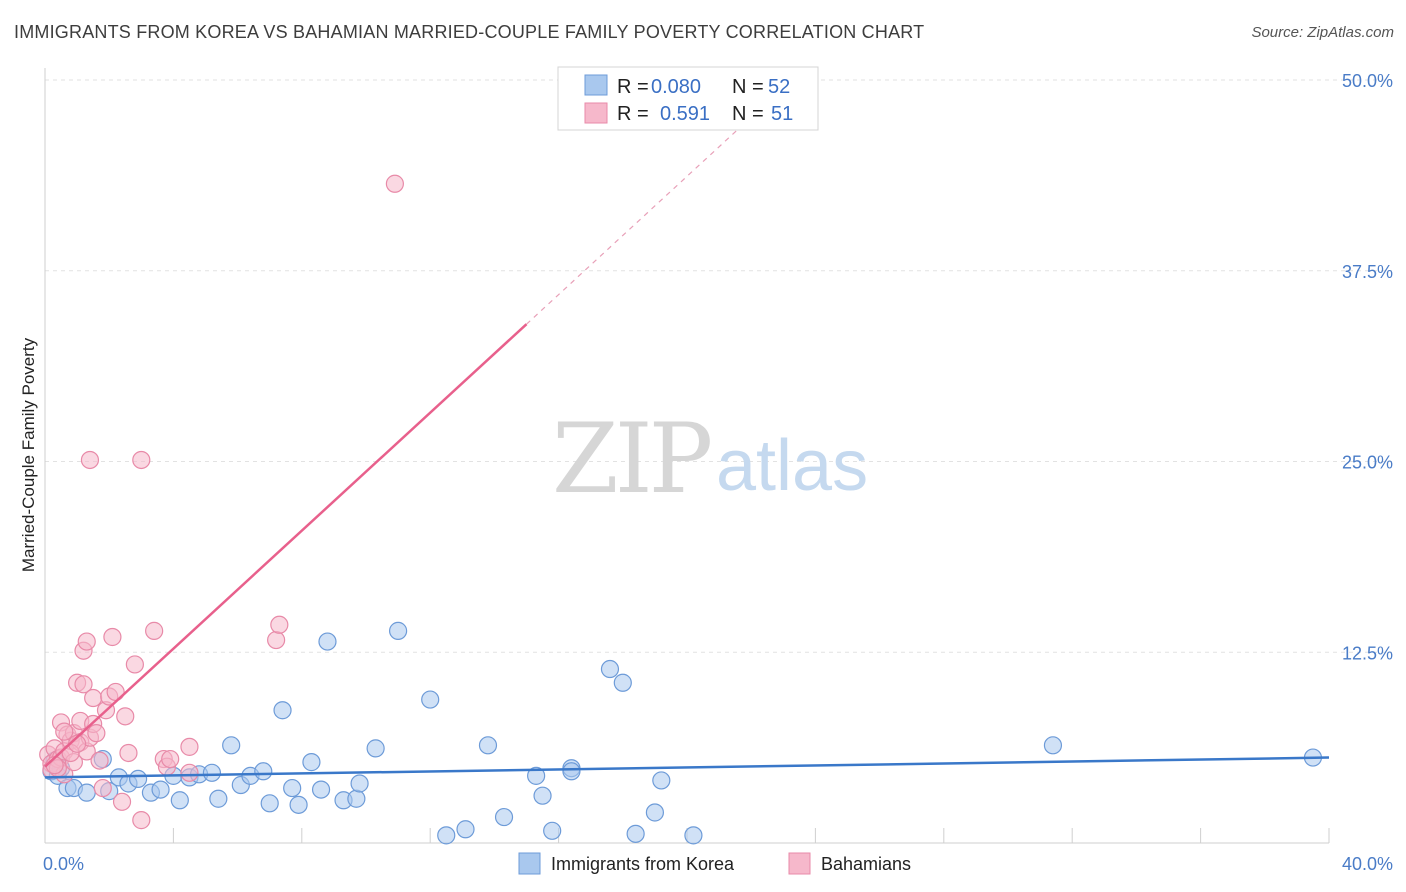  I want to click on x-tick-labels: 0.0% 40.0%, so click(718, 864).